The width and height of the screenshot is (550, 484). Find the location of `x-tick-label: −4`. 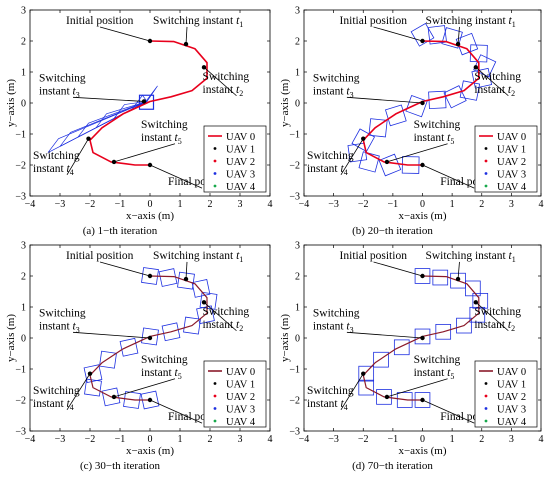

x-tick-label: −4 is located at coordinates (304, 204).